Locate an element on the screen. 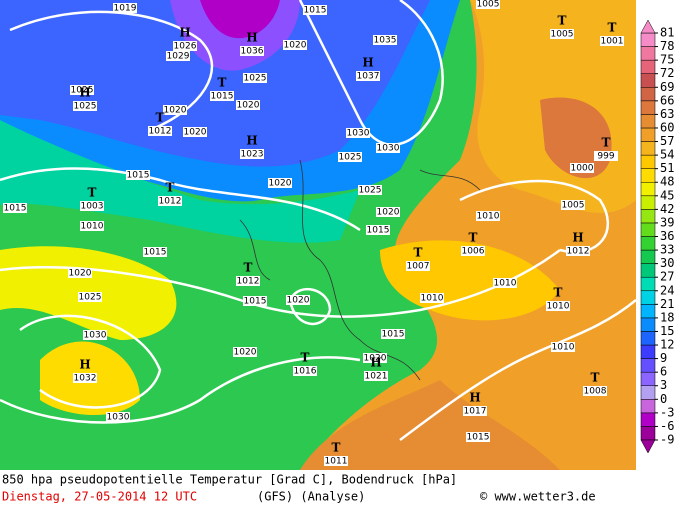  colorbar-tick-label: 66 is located at coordinates (667, 100).